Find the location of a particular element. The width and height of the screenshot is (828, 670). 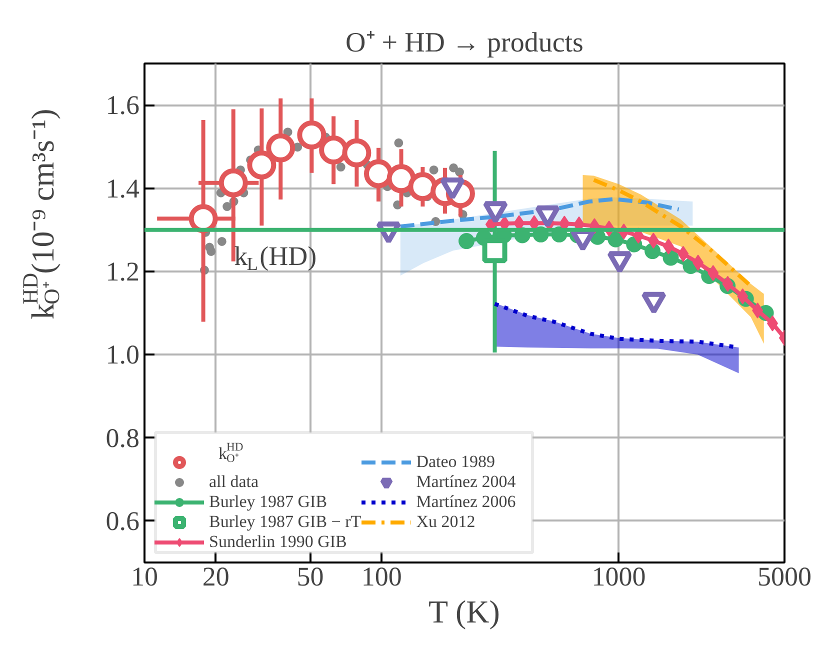

x-tick-label: 100 is located at coordinates (381, 577).